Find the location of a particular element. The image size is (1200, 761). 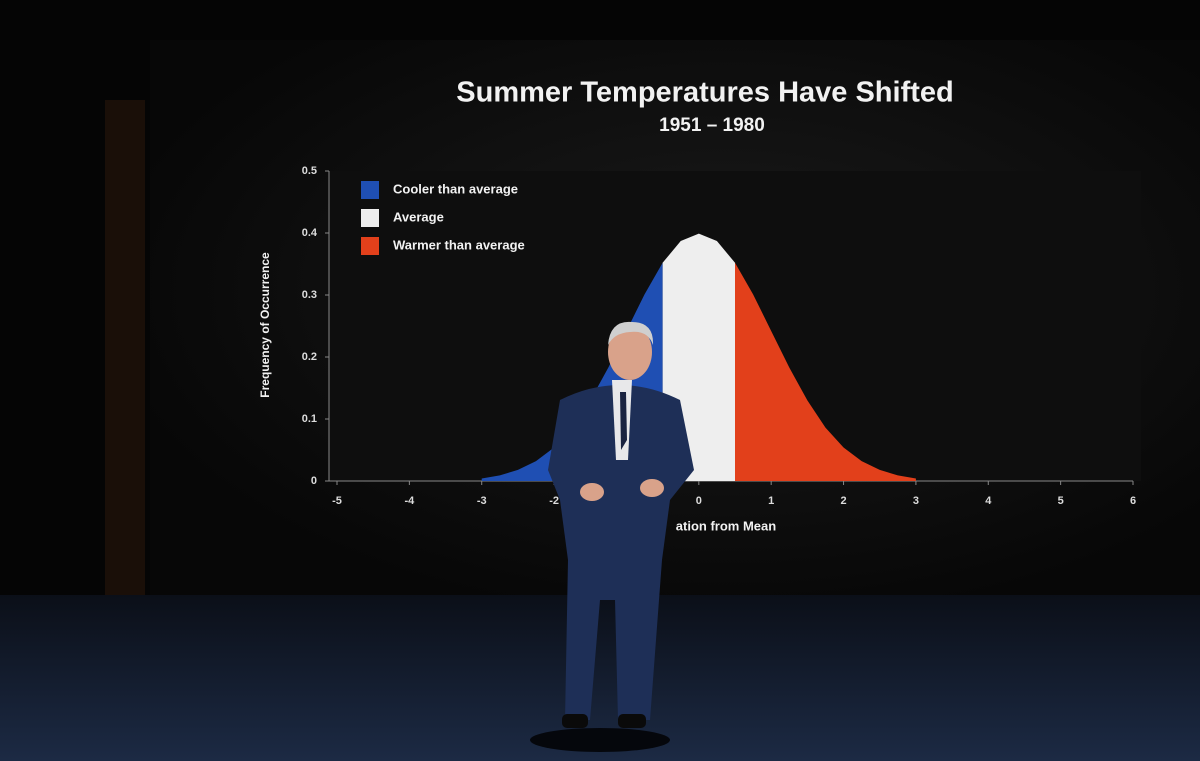

x-tick-label: 3 is located at coordinates (916, 501).